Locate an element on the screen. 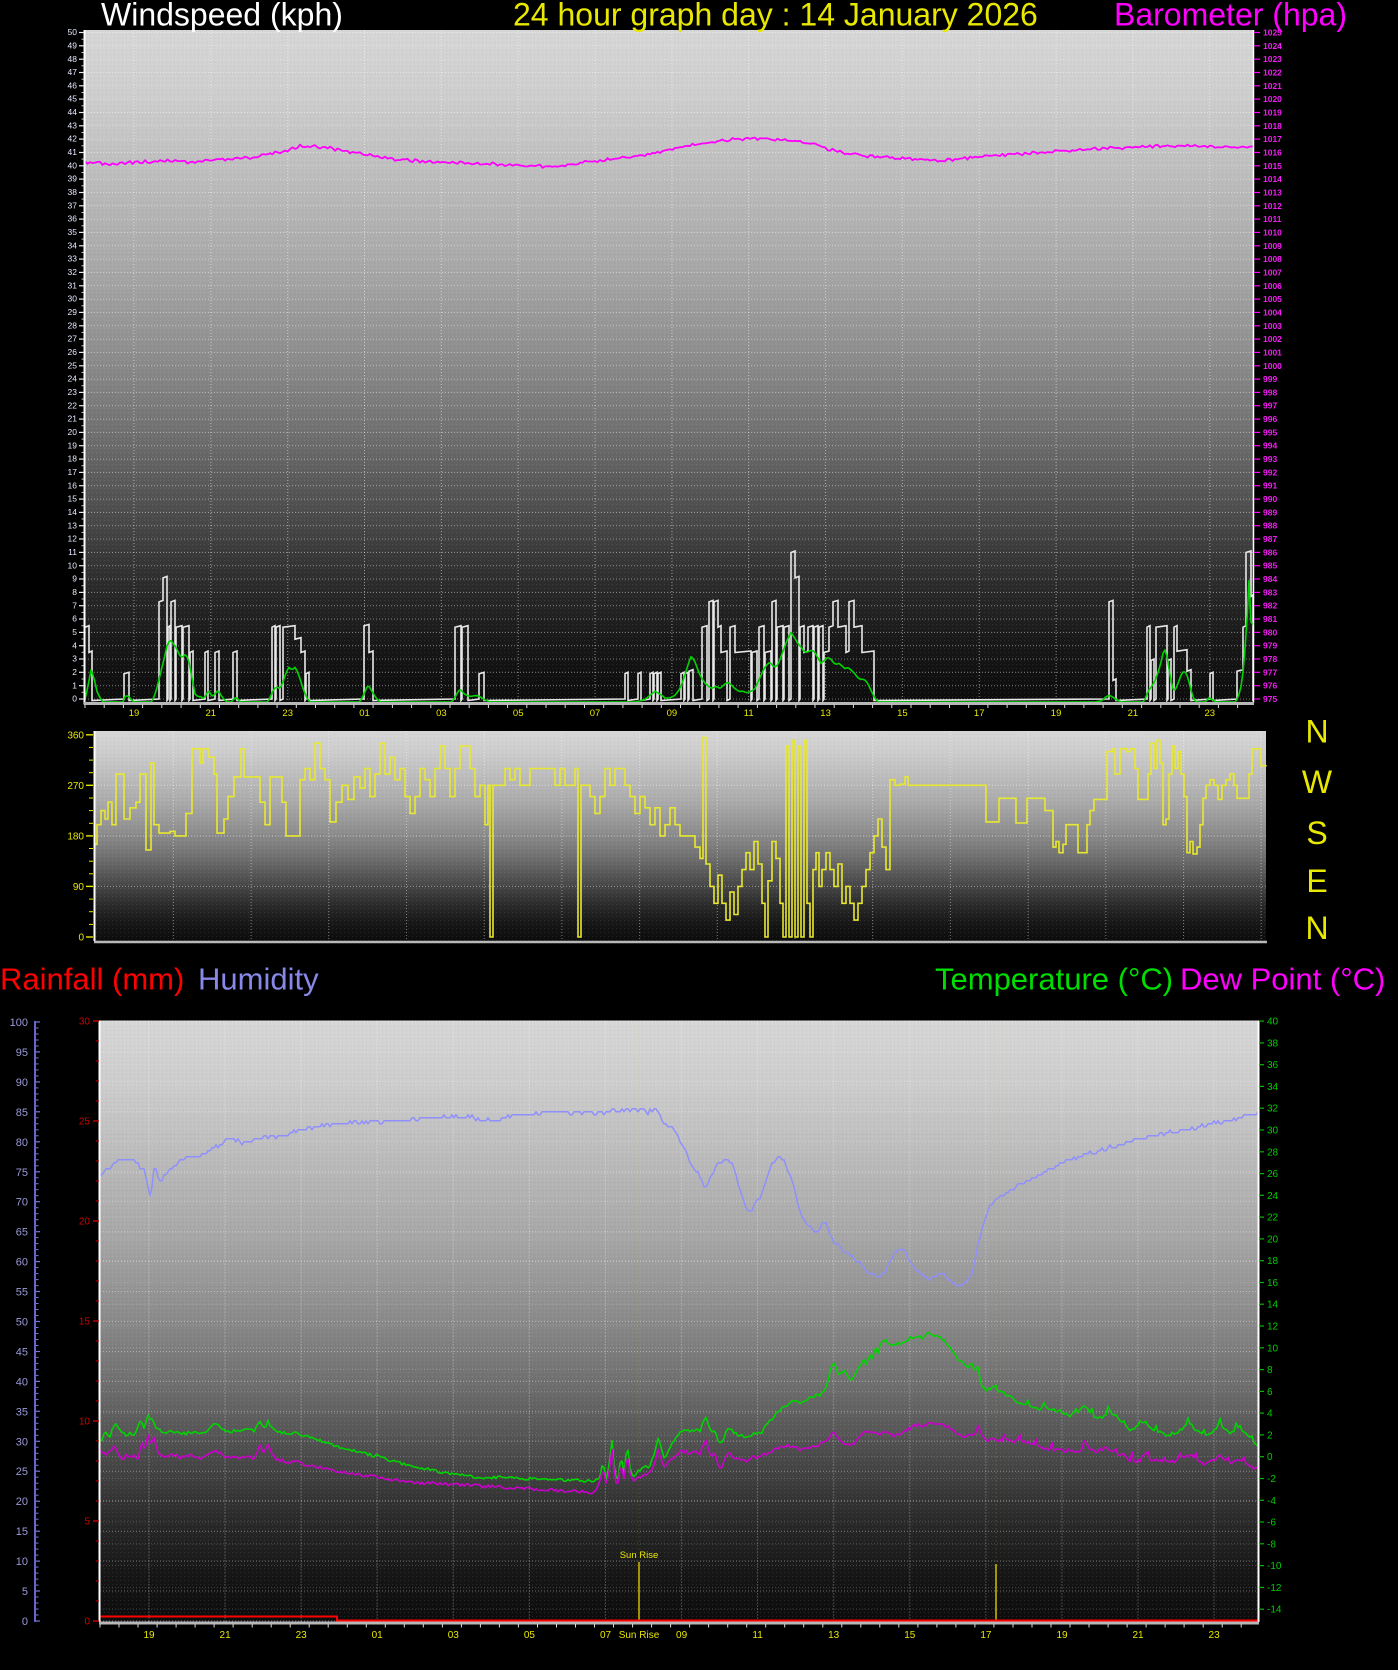 This screenshot has width=1398, height=1670. svg-text: 38 is located at coordinates (1273, 1043).